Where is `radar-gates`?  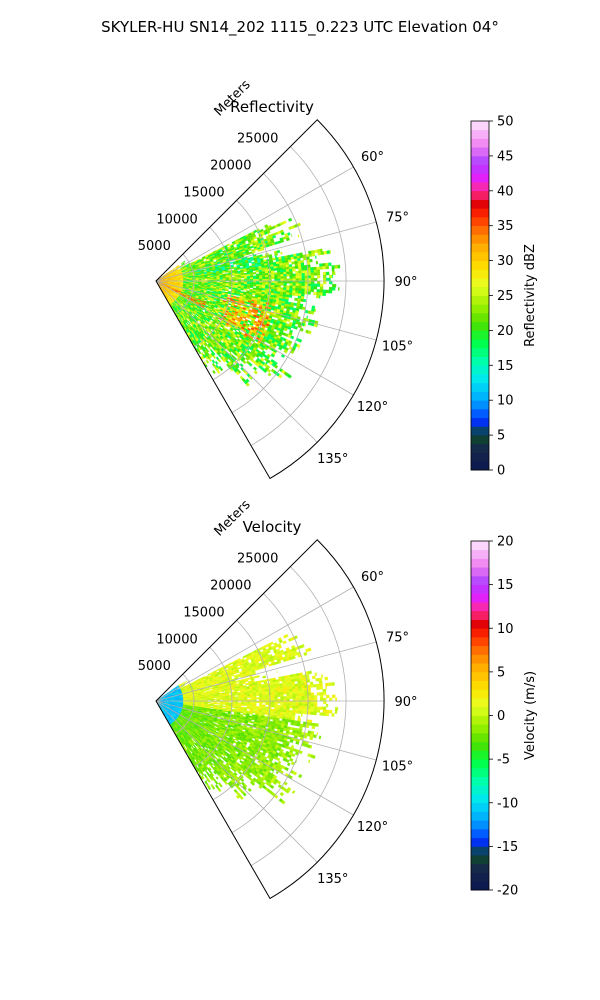 radar-gates is located at coordinates (248, 302).